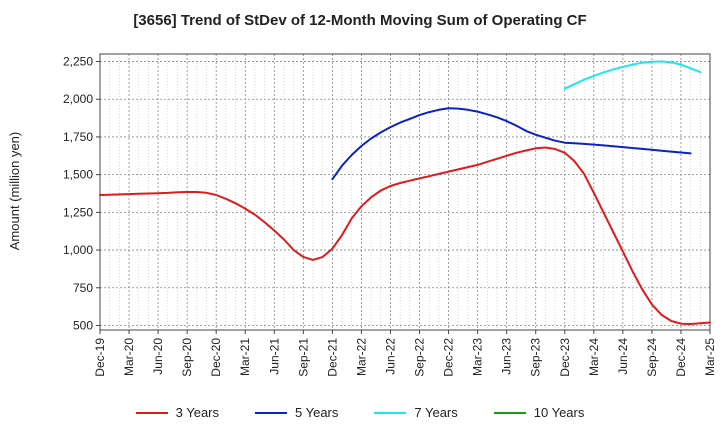  Describe the element at coordinates (197, 412) in the screenshot. I see `legend-label: 3 Years` at that location.